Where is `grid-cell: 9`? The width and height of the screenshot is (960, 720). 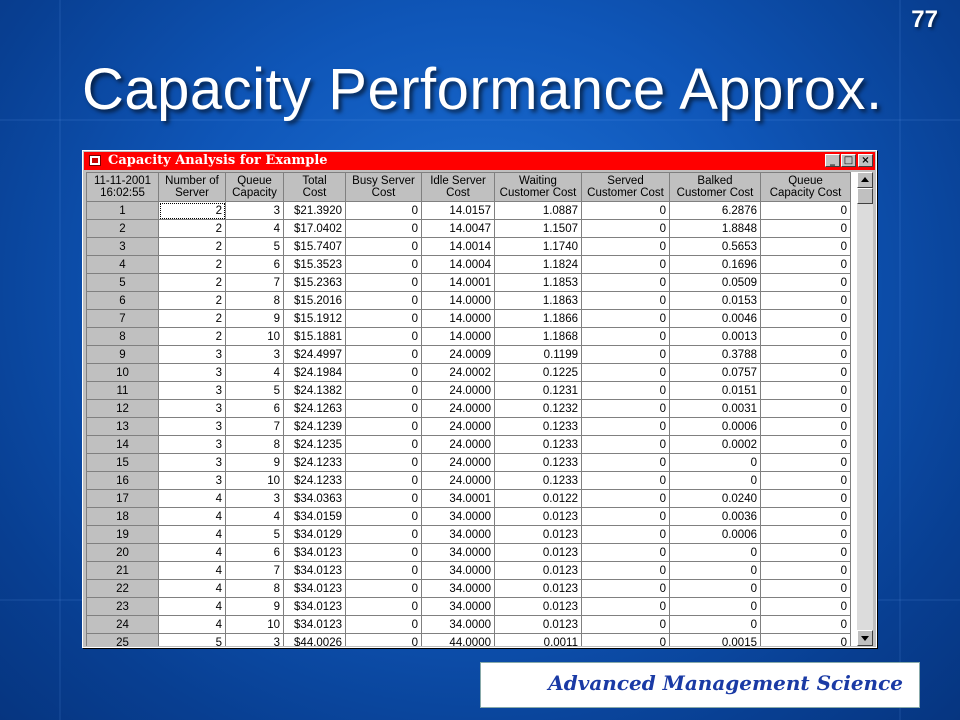 grid-cell: 9 is located at coordinates (254, 606).